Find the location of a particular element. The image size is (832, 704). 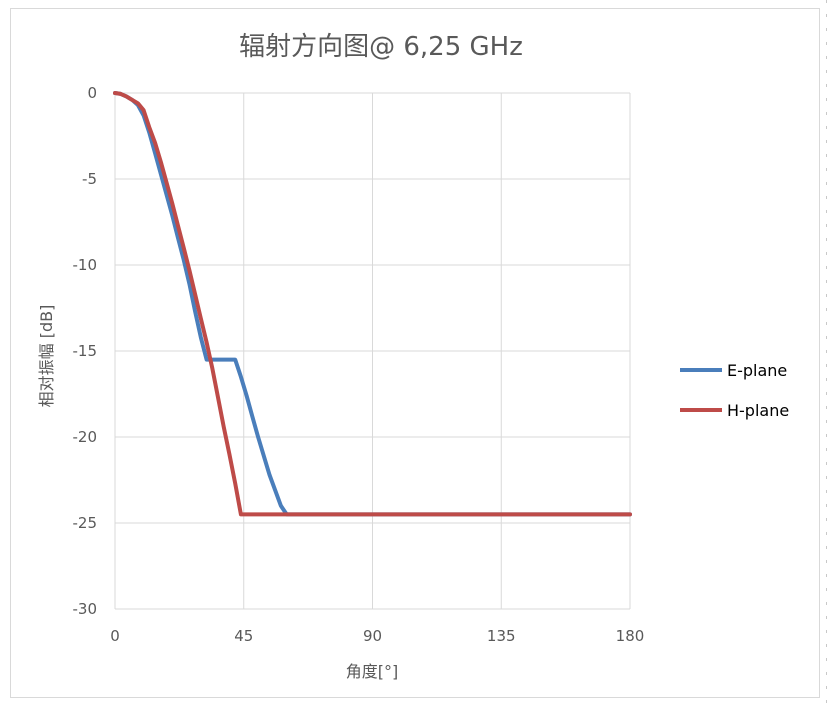

y-tick-label: -5 is located at coordinates (89, 179).